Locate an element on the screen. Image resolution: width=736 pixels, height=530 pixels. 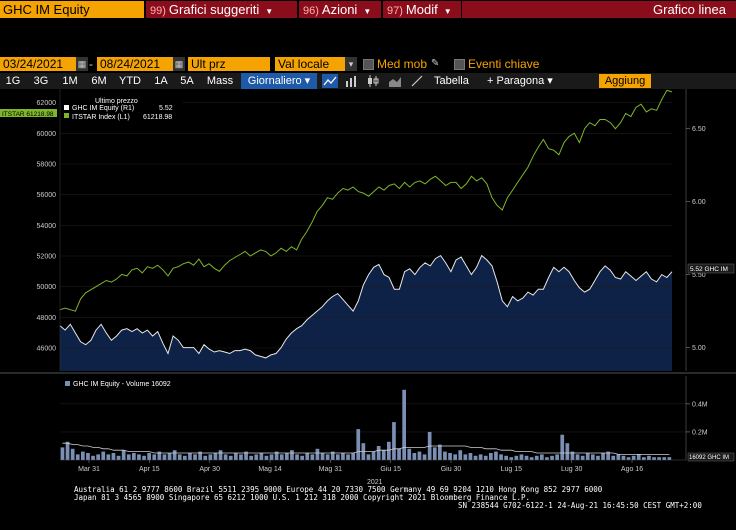
volume-grid is located at coordinates (373, 418).